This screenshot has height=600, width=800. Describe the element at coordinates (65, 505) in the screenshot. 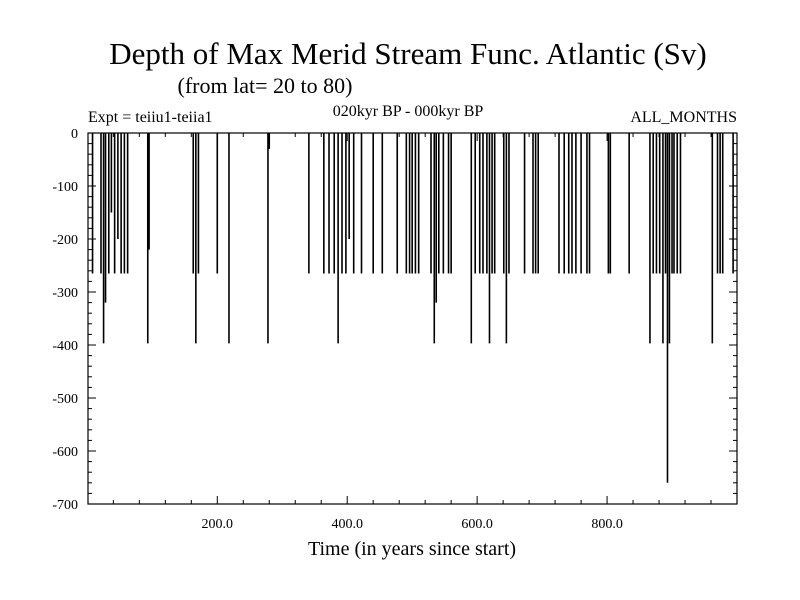

I see `y-tick-label: -700` at that location.